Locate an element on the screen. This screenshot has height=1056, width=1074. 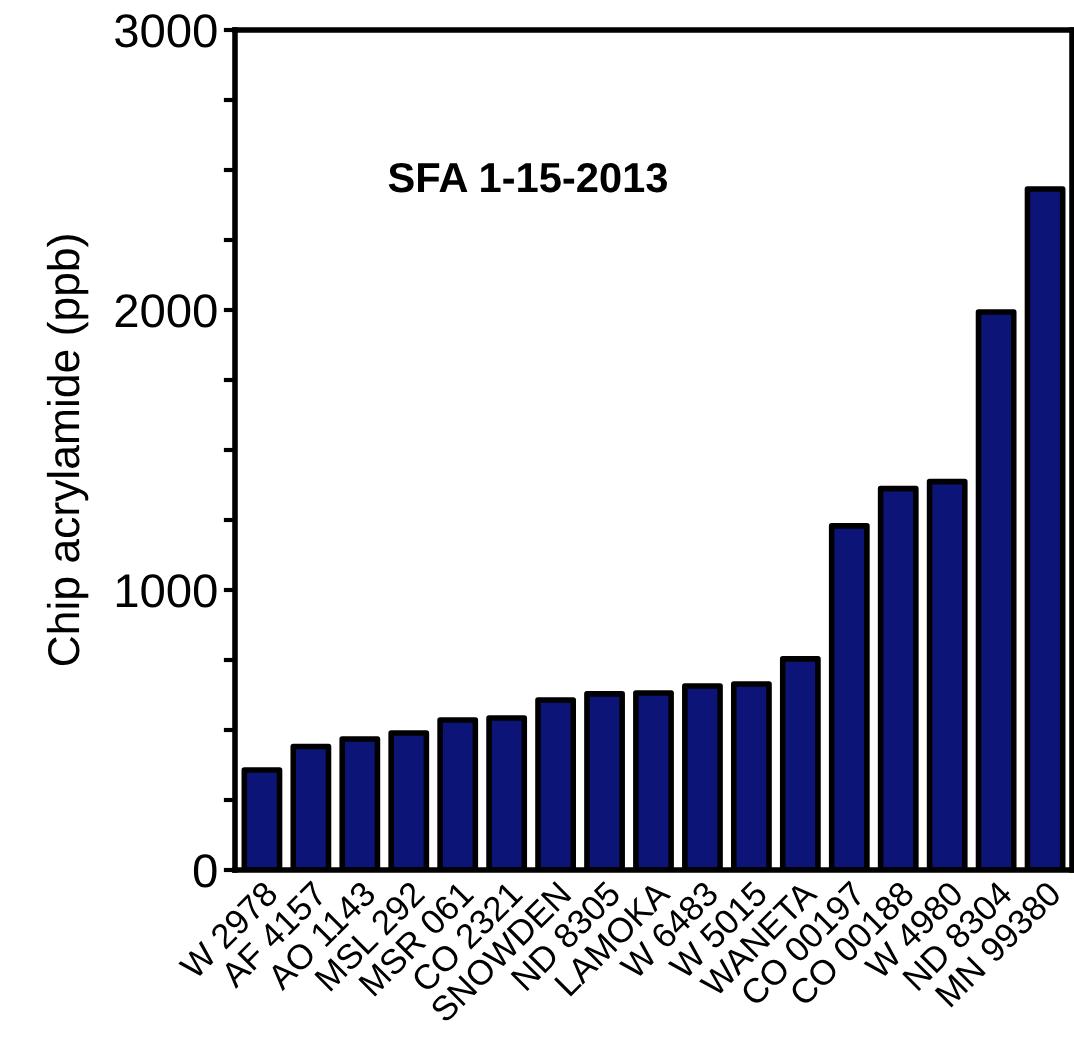
y-tick-label: 3000 is located at coordinates (166, 31).